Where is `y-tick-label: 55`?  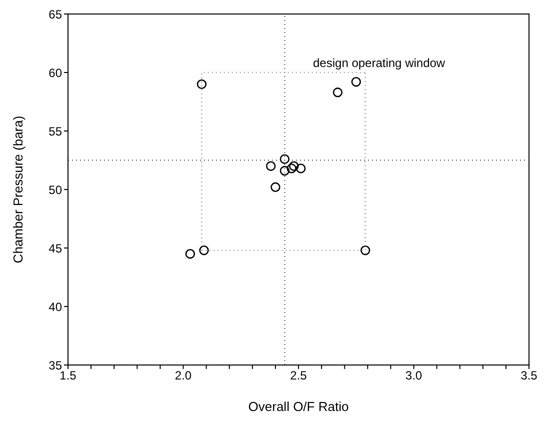
y-tick-label: 55 is located at coordinates (55, 131).